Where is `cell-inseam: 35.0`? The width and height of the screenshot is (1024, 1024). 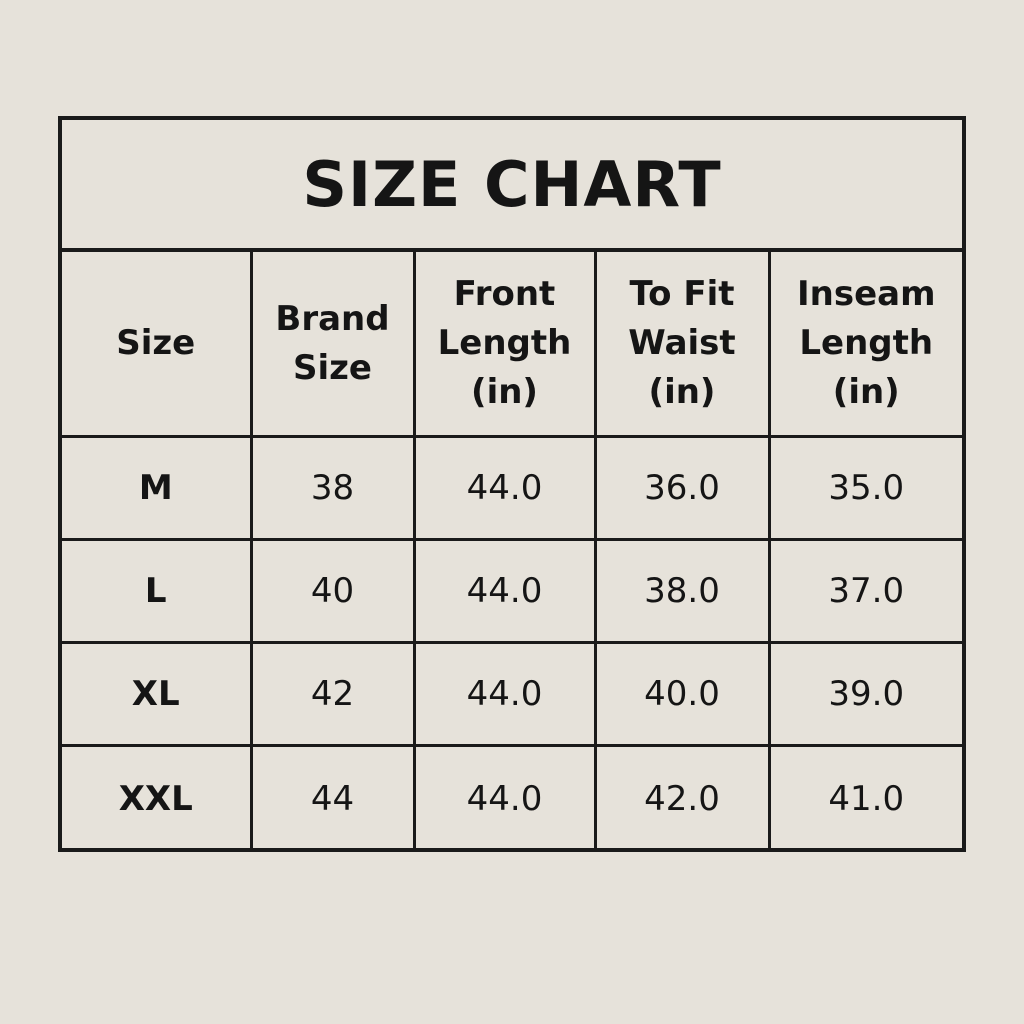 cell-inseam: 35.0 is located at coordinates (864, 488).